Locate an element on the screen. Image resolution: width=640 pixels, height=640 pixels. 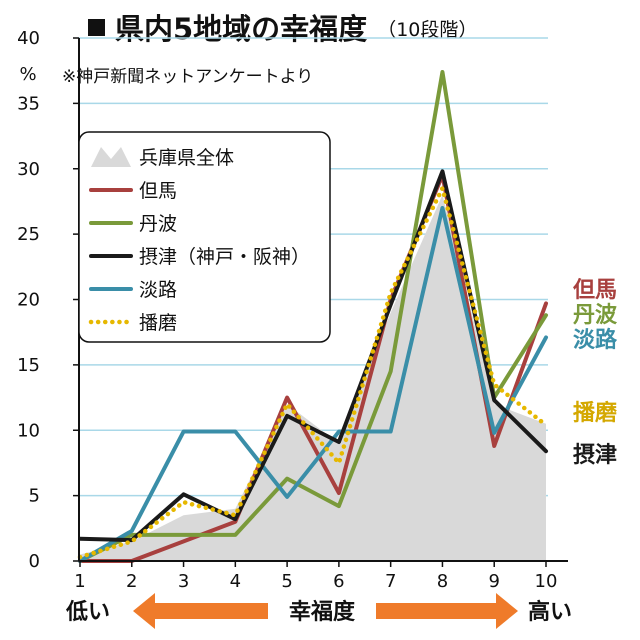
legend-label: 兵庫県全体 is located at coordinates (186, 158).